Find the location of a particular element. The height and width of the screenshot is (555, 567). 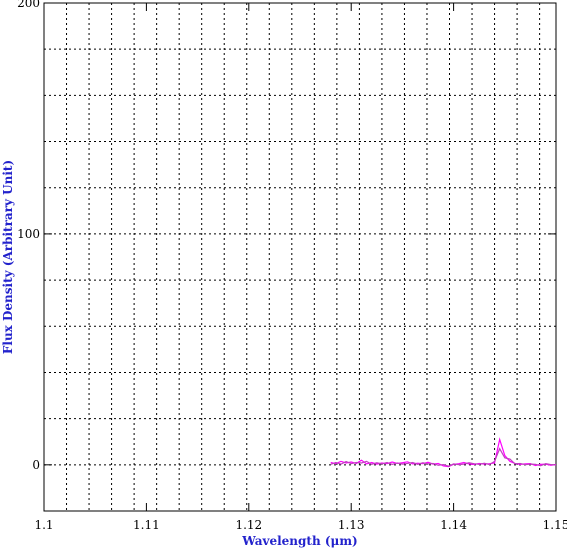

data-line is located at coordinates (443, 457).